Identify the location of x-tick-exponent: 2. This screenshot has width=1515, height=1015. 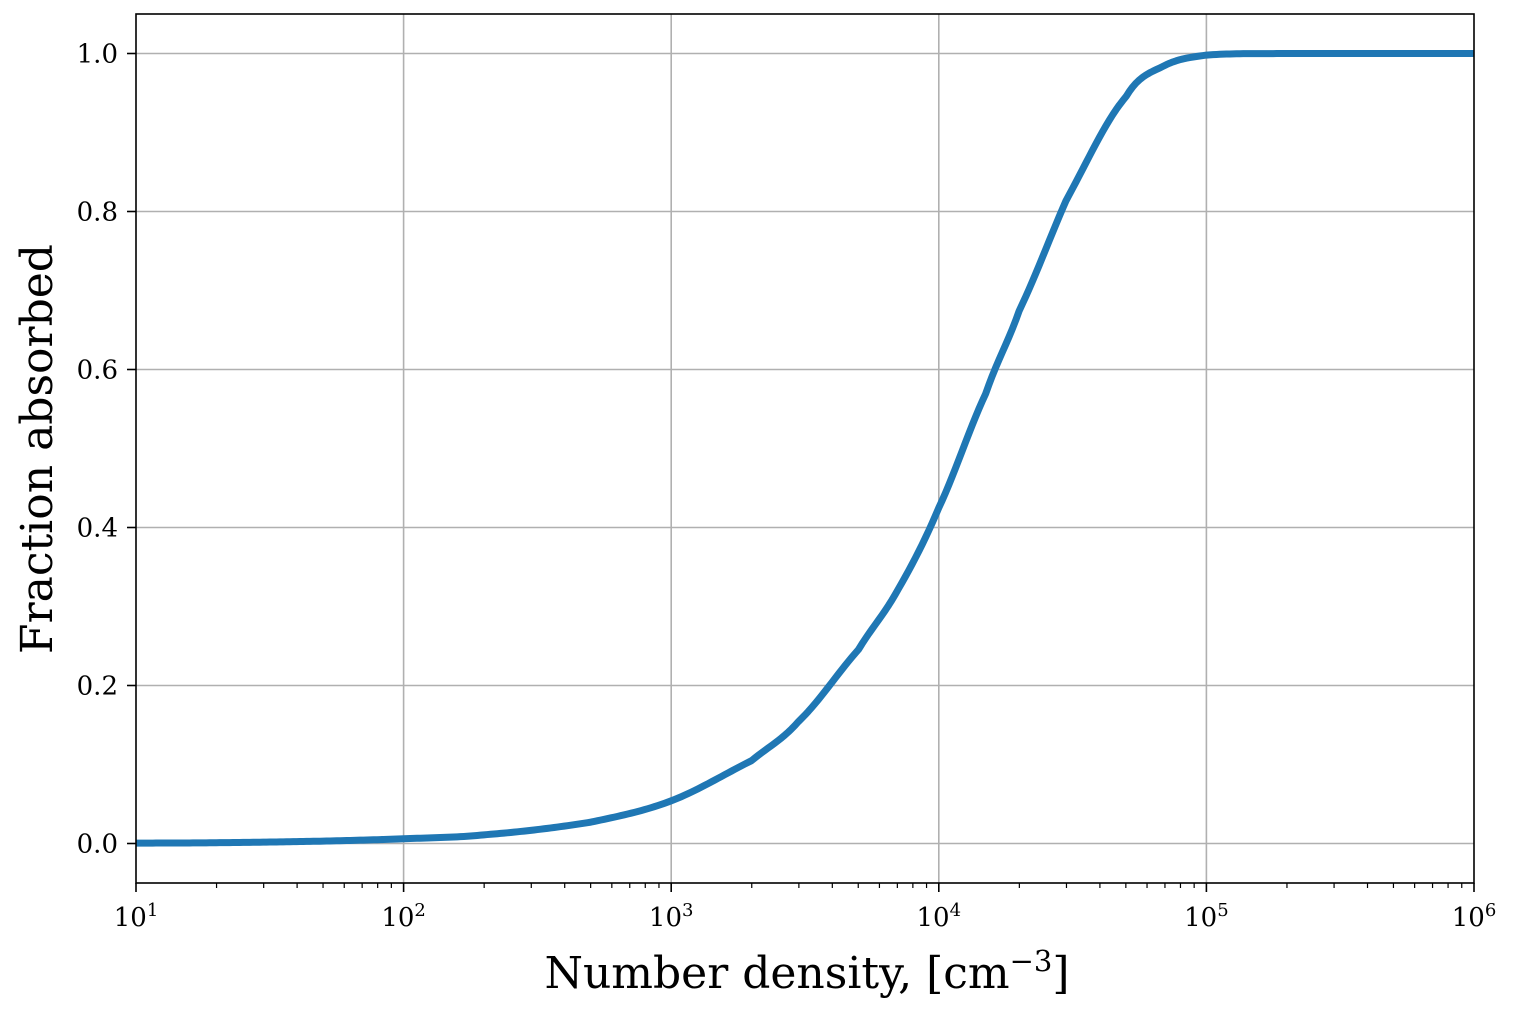
(419, 910).